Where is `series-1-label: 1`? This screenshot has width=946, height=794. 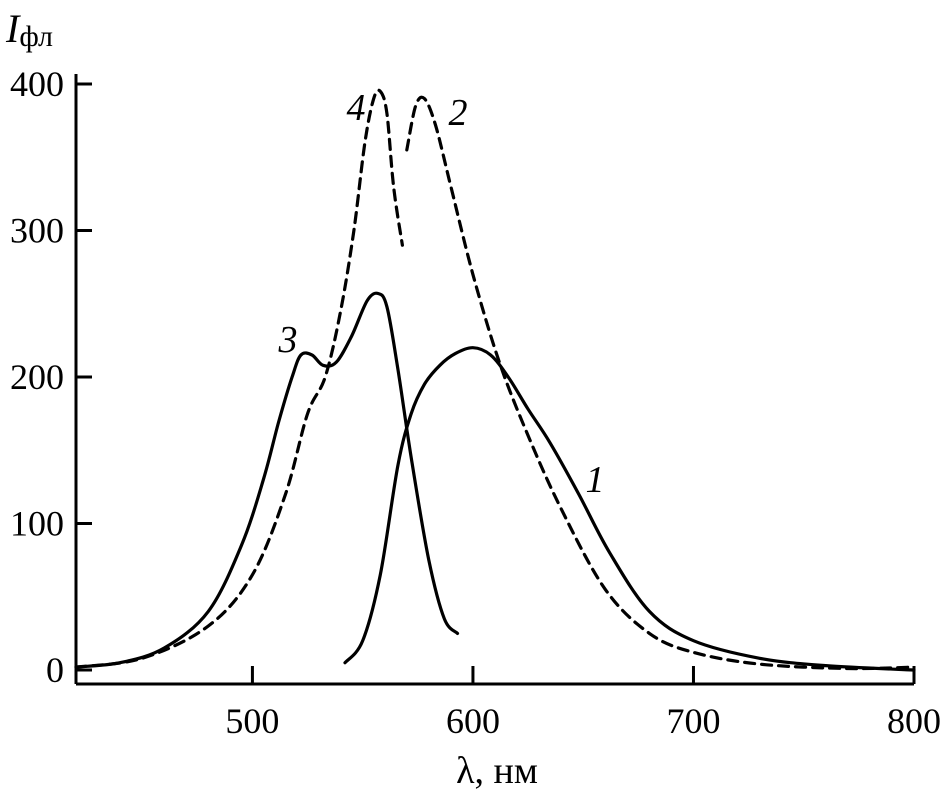 series-1-label: 1 is located at coordinates (595, 480).